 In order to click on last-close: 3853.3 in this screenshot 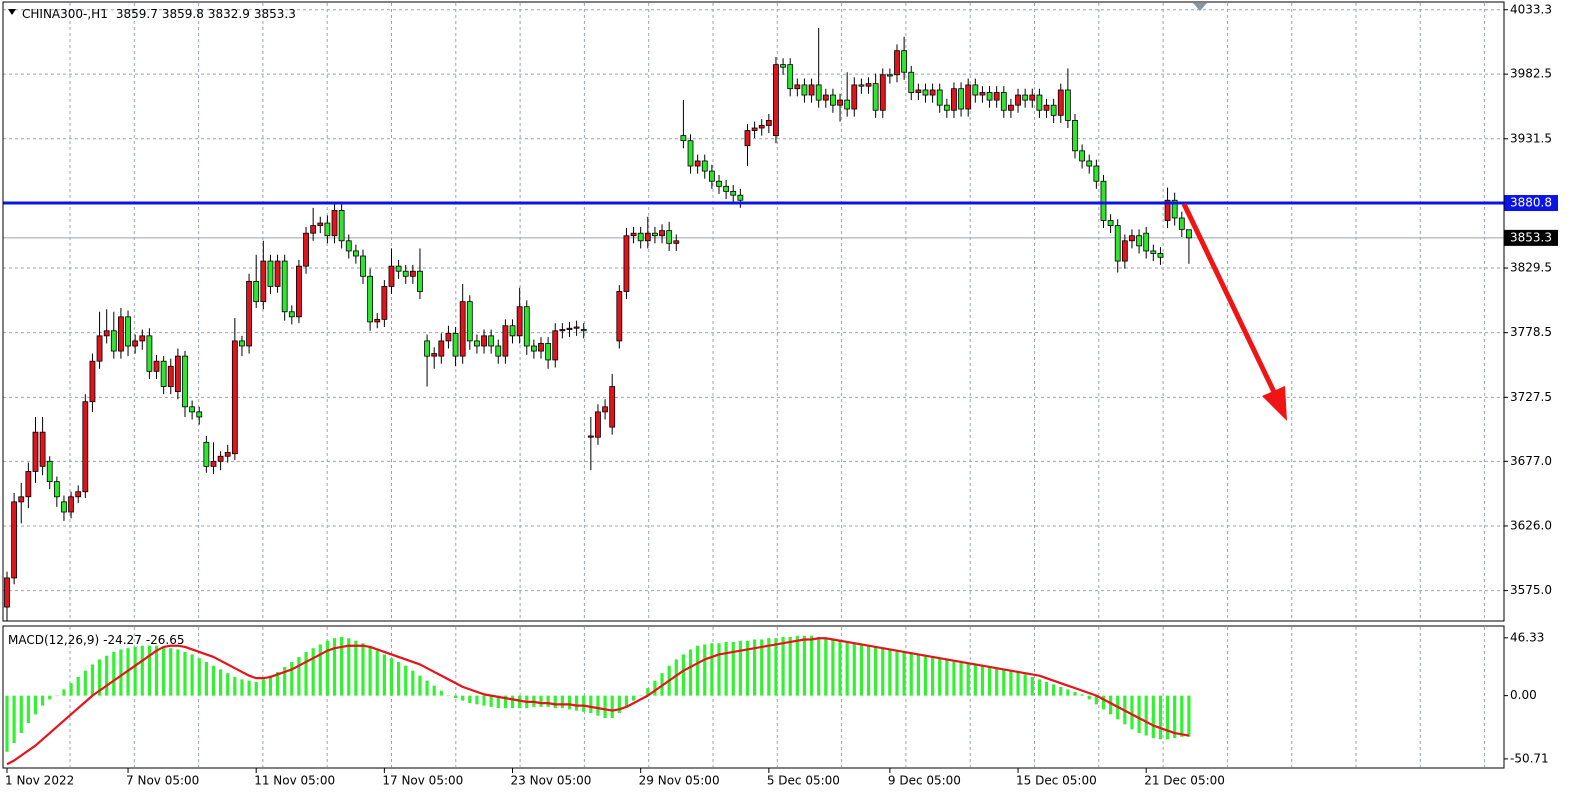, I will do `click(275, 14)`.